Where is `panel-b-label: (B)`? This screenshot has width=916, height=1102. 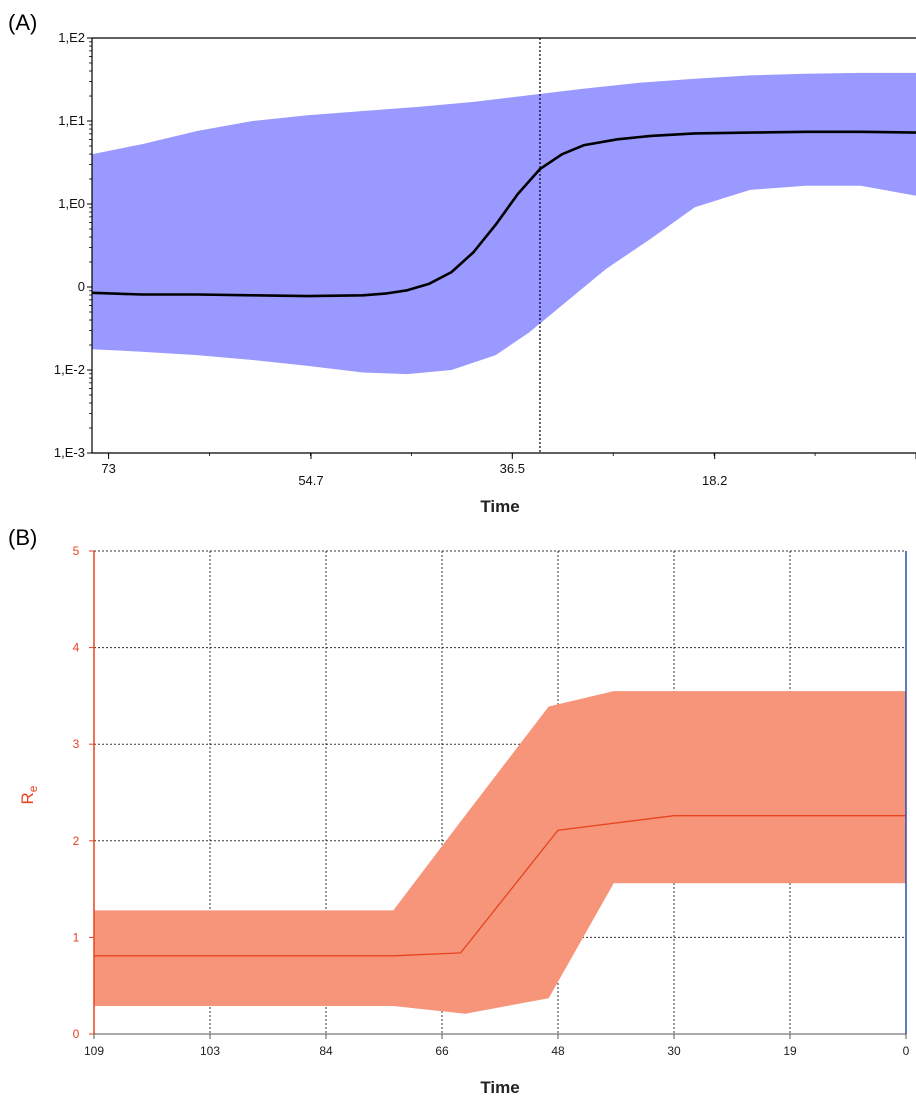
panel-b-label: (B) is located at coordinates (22, 537).